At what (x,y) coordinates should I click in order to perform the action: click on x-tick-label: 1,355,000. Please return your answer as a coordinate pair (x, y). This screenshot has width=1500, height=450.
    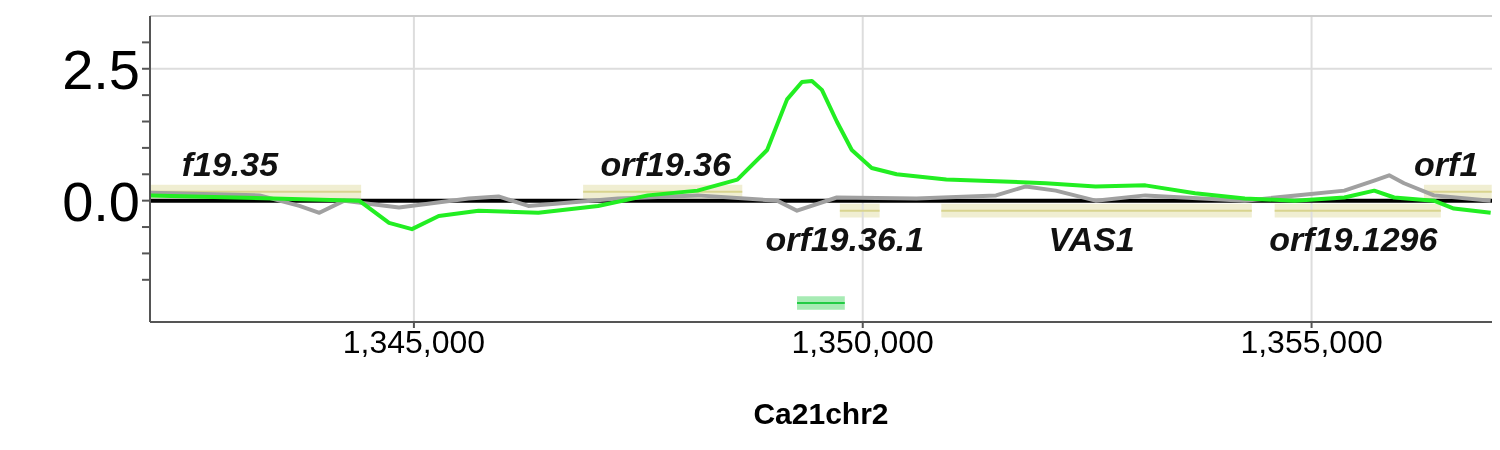
    Looking at the image, I should click on (1311, 341).